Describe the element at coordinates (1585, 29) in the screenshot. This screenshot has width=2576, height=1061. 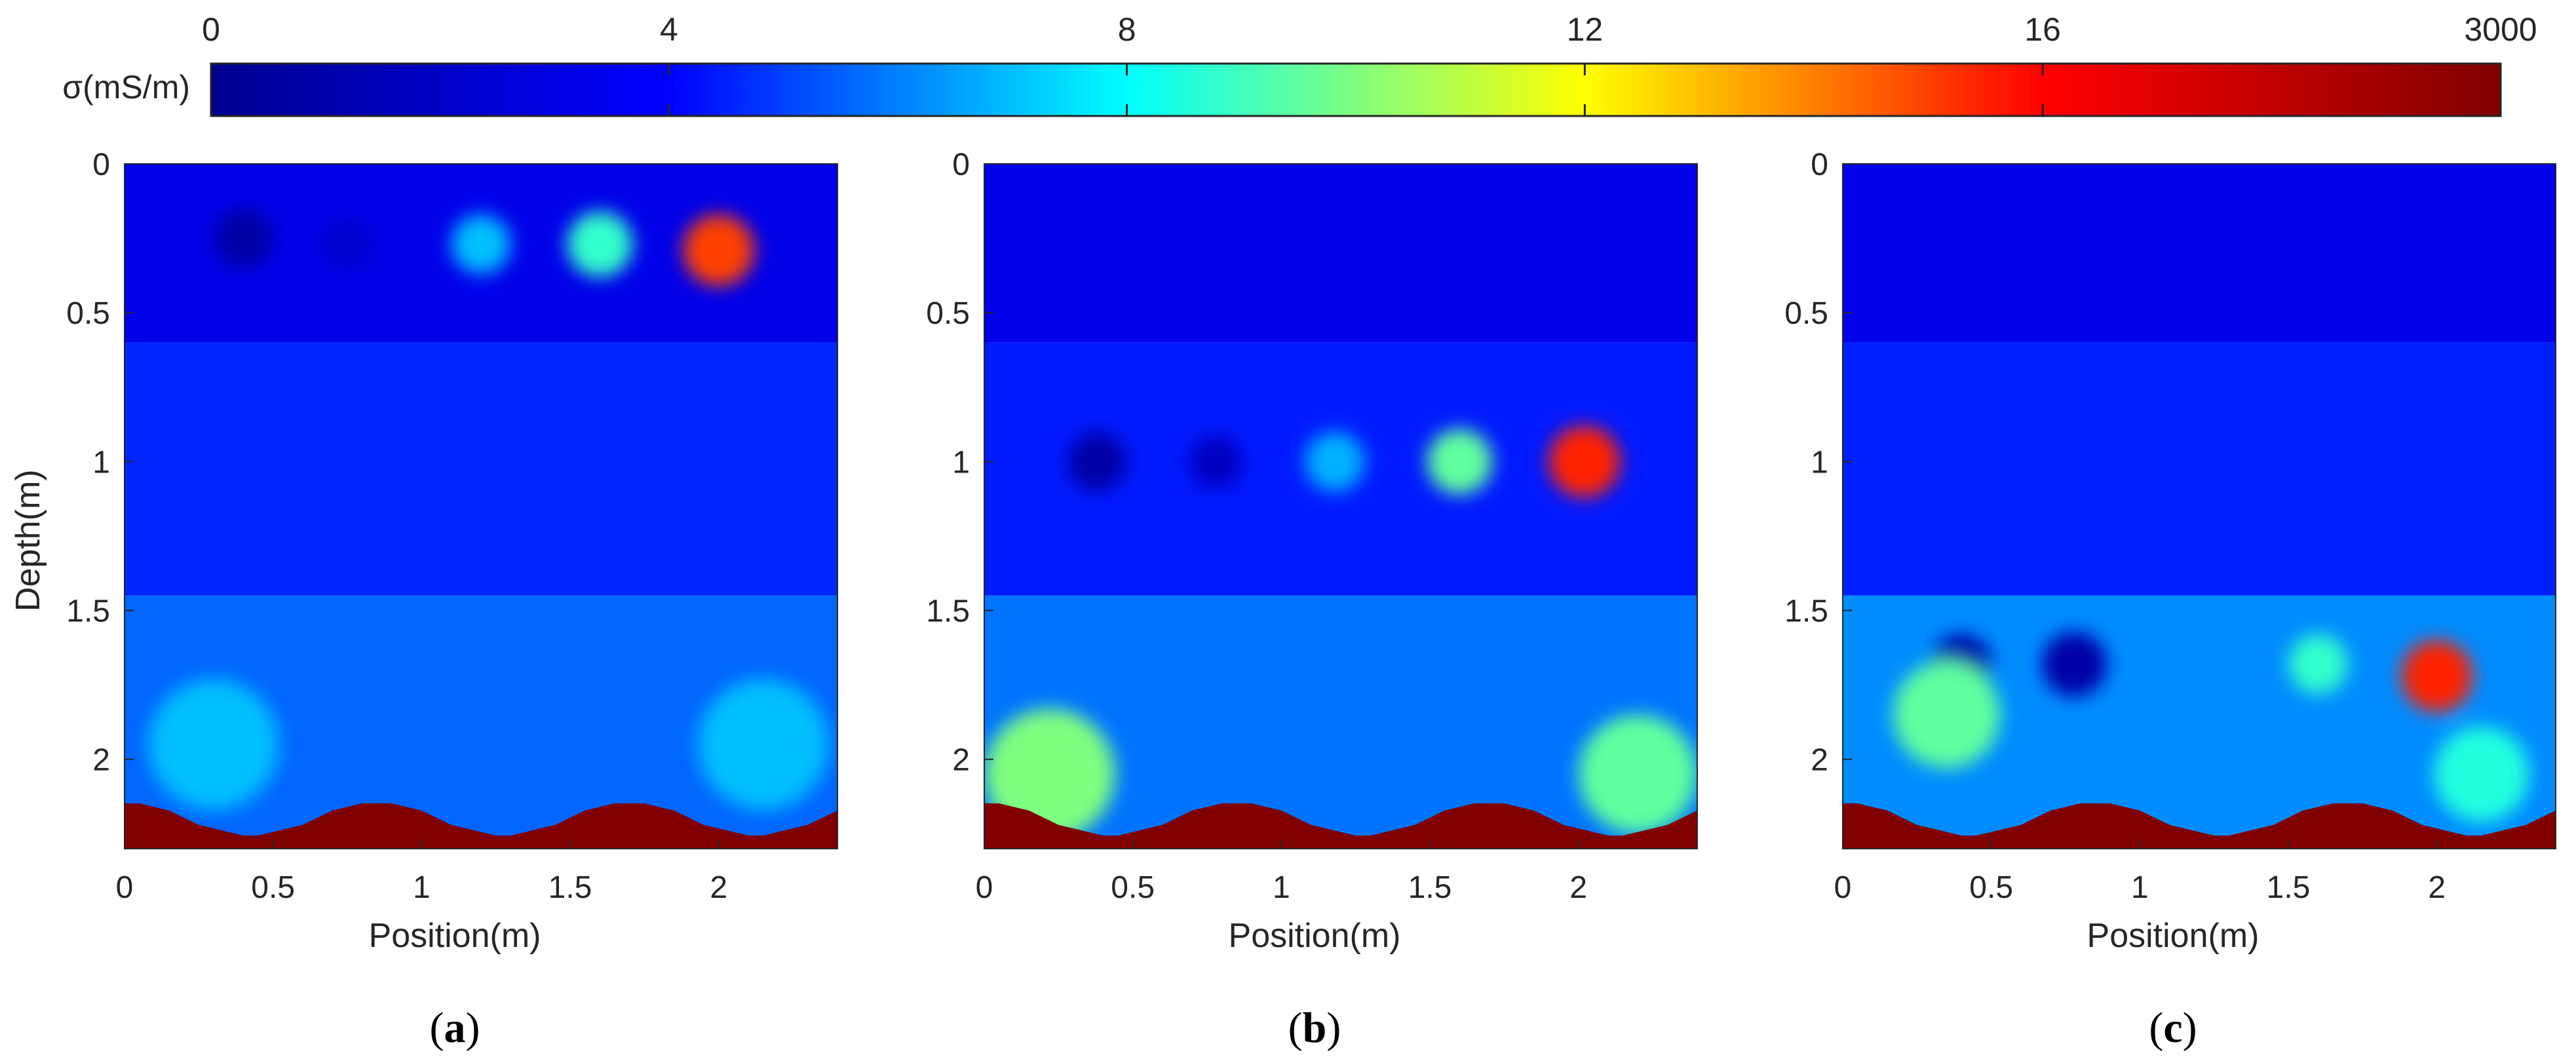
I see `colorbar-tick-label: 12` at that location.